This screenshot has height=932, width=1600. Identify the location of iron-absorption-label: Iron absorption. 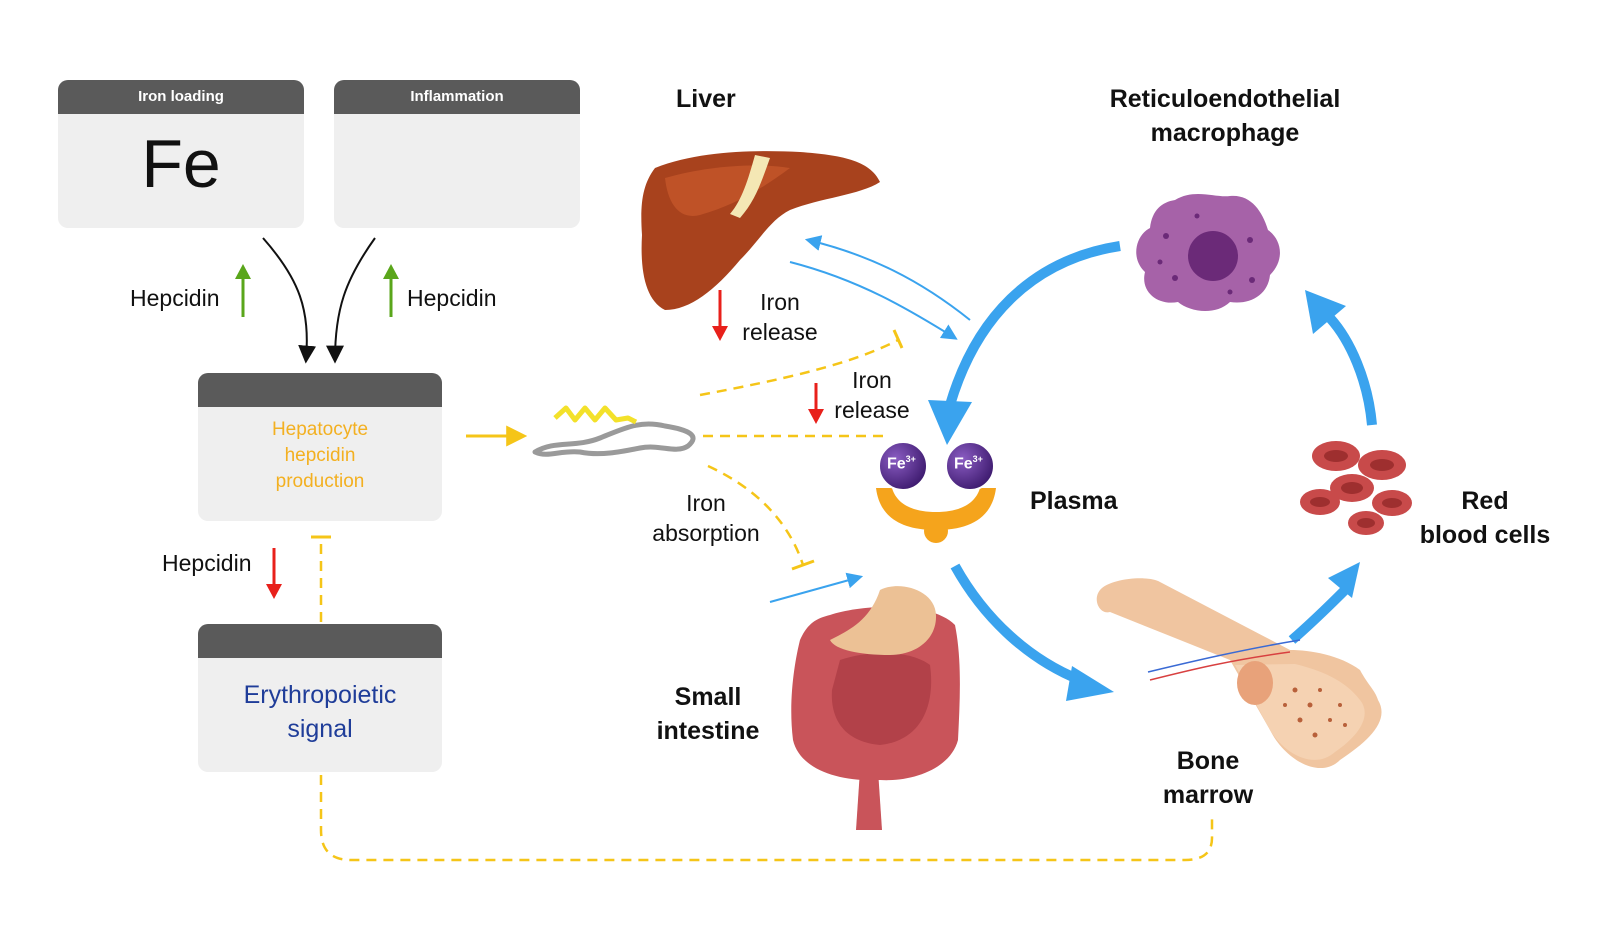
(706, 518).